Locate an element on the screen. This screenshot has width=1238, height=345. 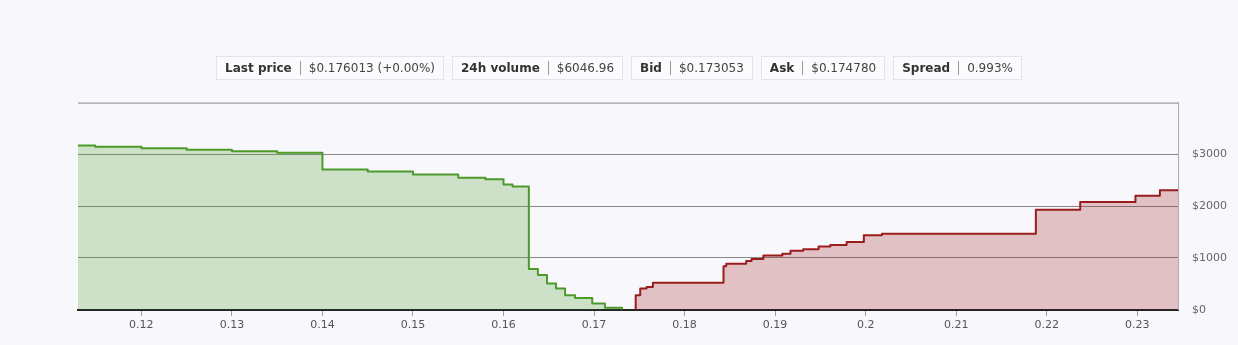
y-tick-label: $1000 is located at coordinates (1209, 257).